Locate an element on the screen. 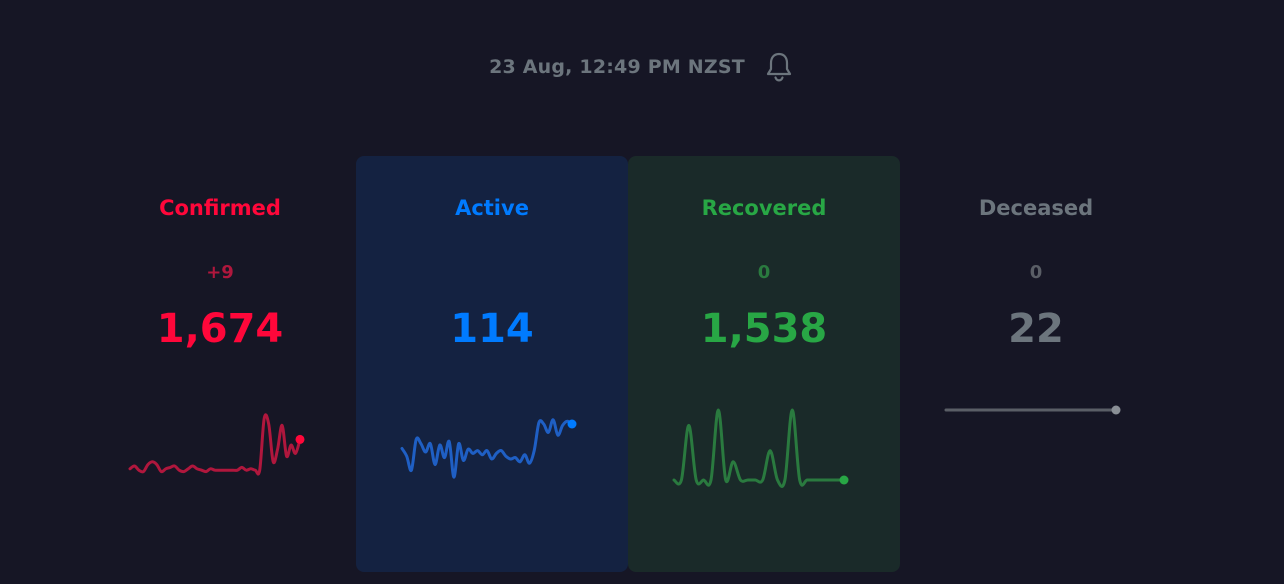 This screenshot has width=1284, height=584. card-title: Deceased is located at coordinates (1036, 208).